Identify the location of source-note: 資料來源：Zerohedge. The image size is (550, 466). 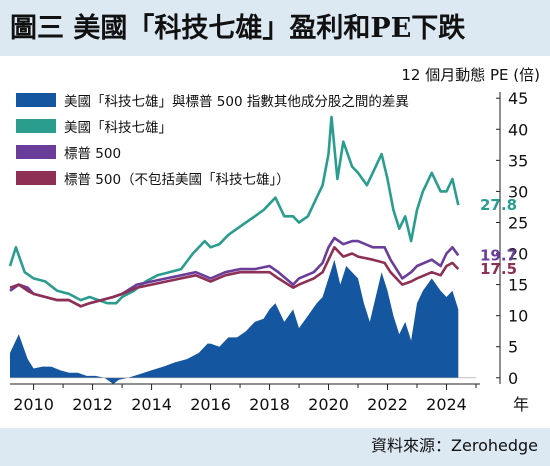
(454, 445).